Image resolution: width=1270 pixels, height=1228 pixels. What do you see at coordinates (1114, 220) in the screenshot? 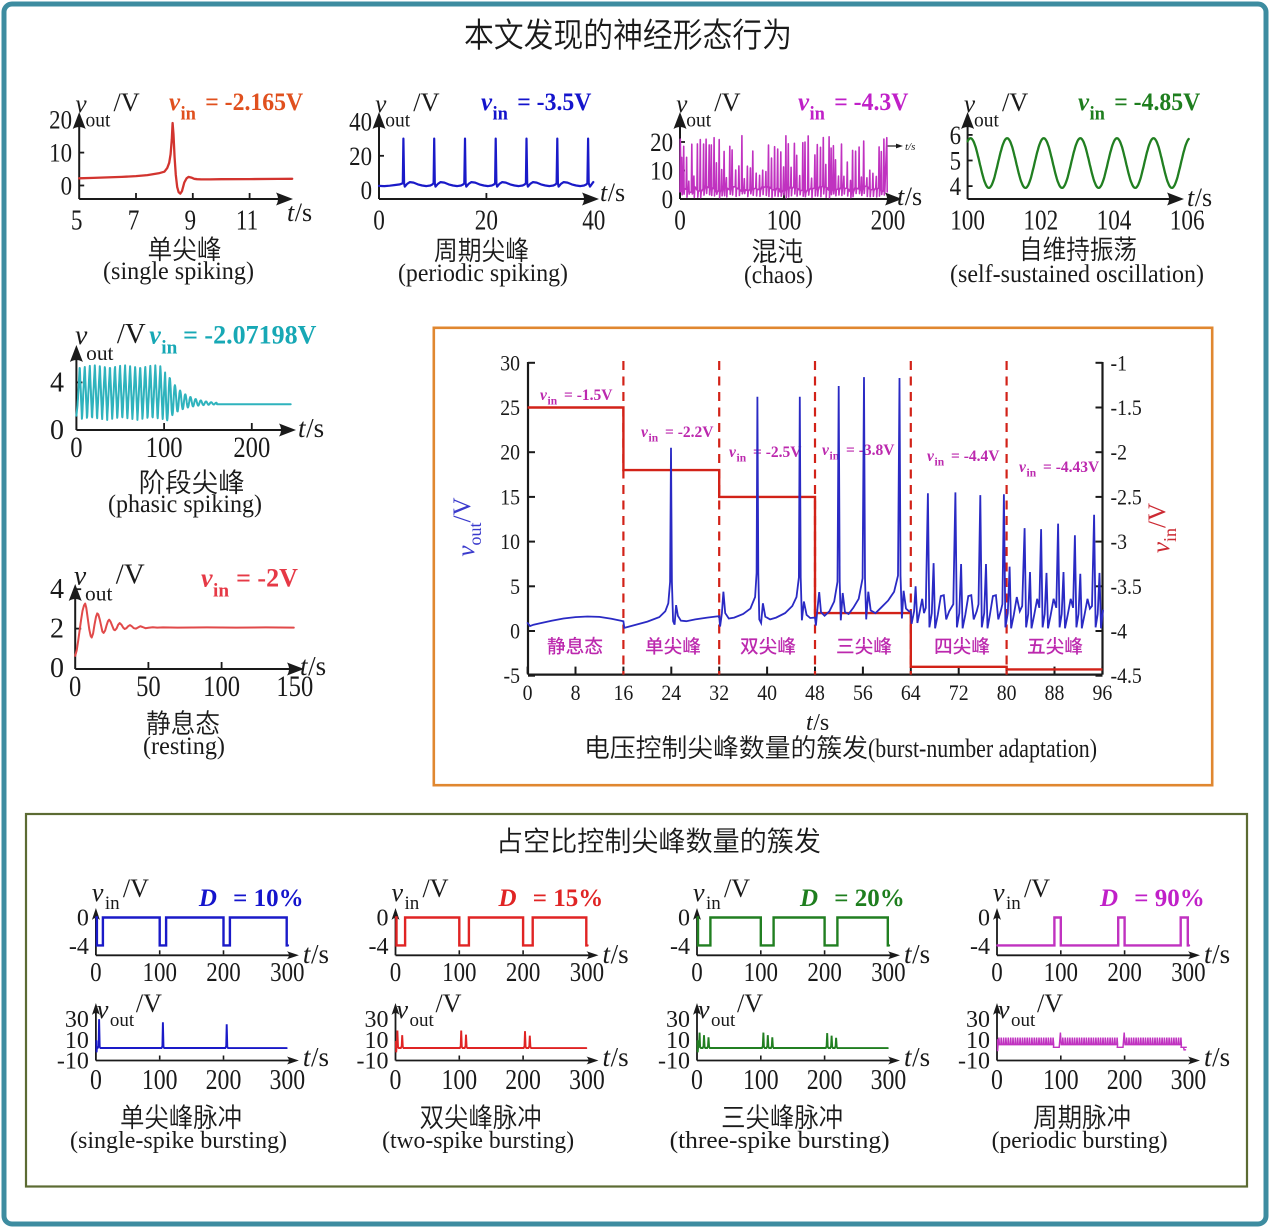
I see `svg-text: 10⁴` at bounding box center [1114, 220].